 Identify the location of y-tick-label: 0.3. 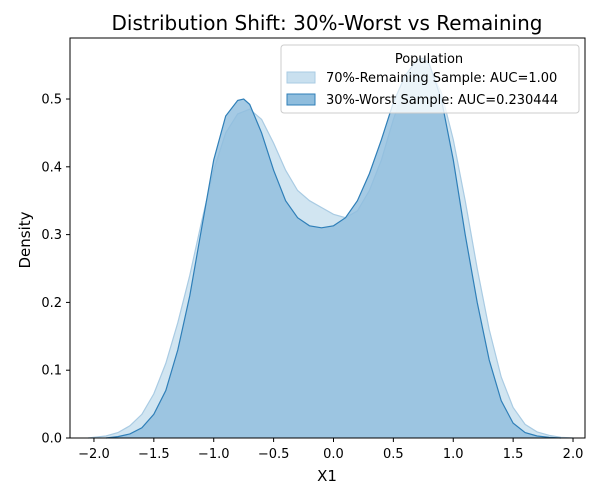
(51, 235).